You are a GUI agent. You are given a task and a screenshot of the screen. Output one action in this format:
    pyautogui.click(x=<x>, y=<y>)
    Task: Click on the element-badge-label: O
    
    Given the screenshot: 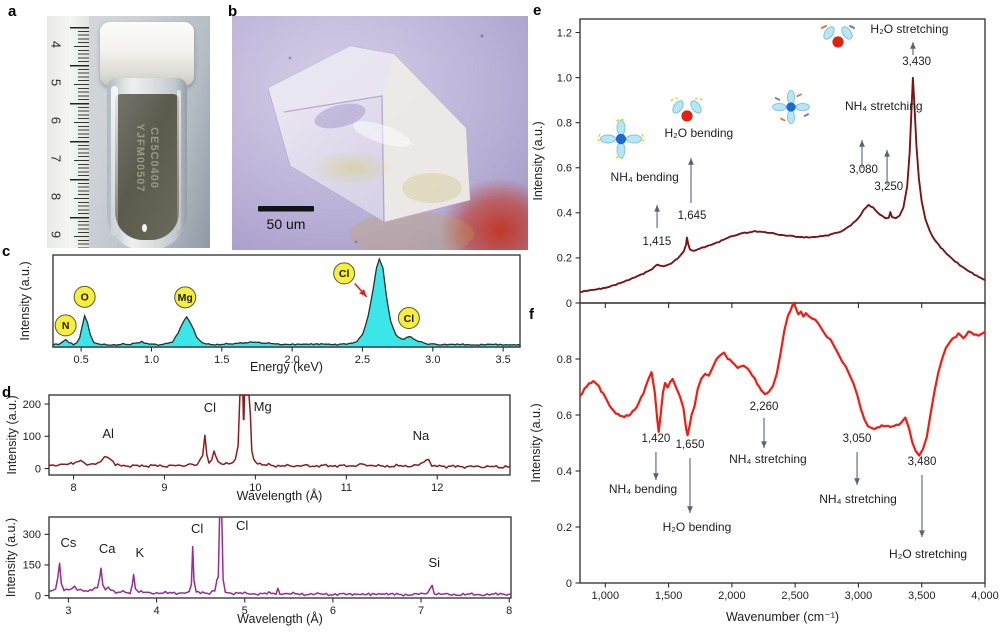 What is the action you would take?
    pyautogui.click(x=85, y=298)
    